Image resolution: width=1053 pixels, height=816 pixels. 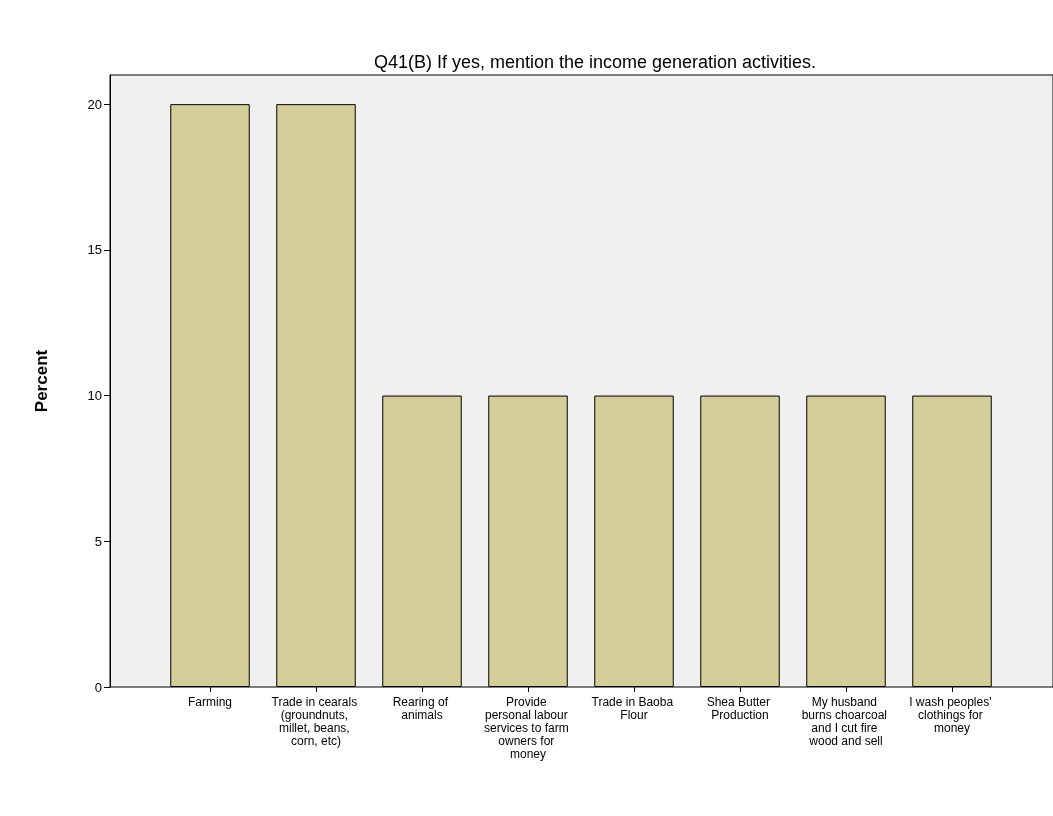 I want to click on x-tick-label: I wash peoples' clothings for money, so click(x=952, y=714).